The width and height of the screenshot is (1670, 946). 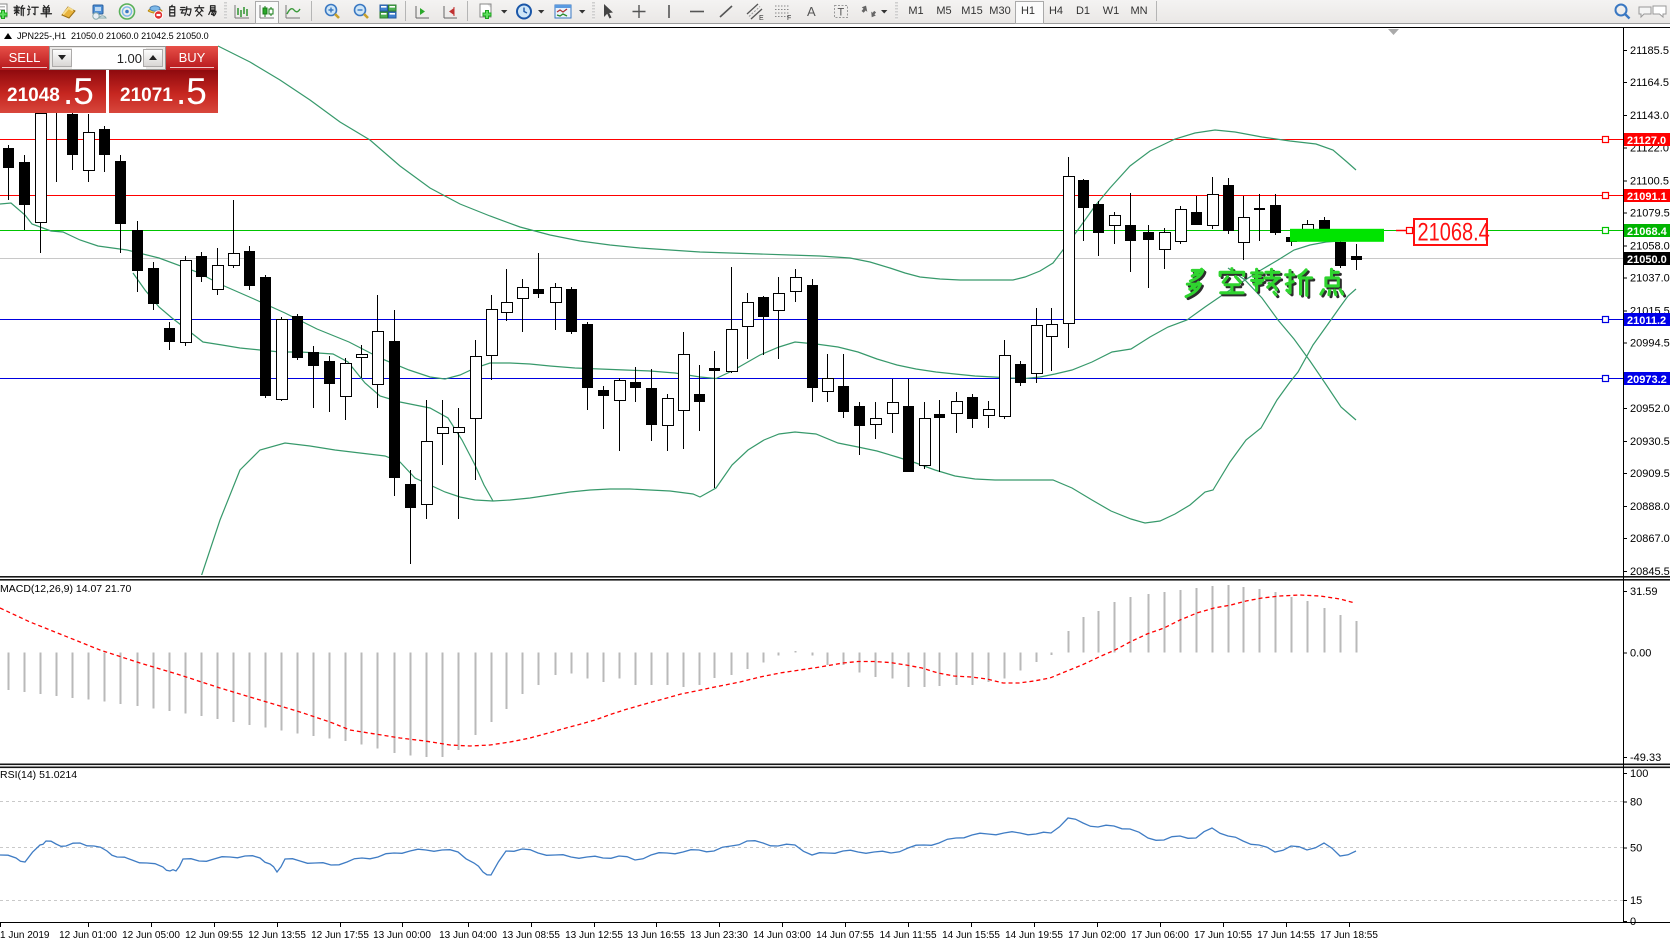 I want to click on svg-text: 21185.5, so click(x=1649, y=51).